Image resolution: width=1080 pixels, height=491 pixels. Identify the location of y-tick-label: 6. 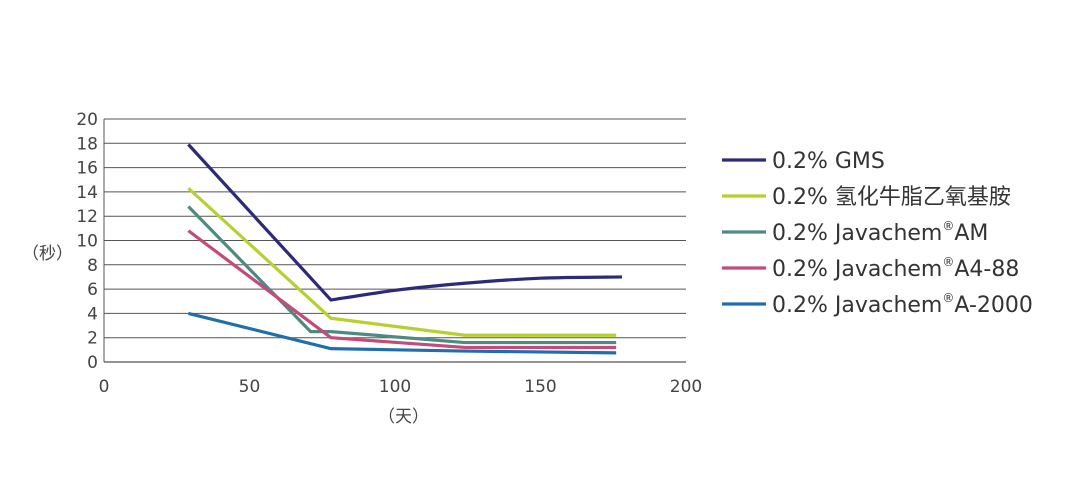
(92, 290).